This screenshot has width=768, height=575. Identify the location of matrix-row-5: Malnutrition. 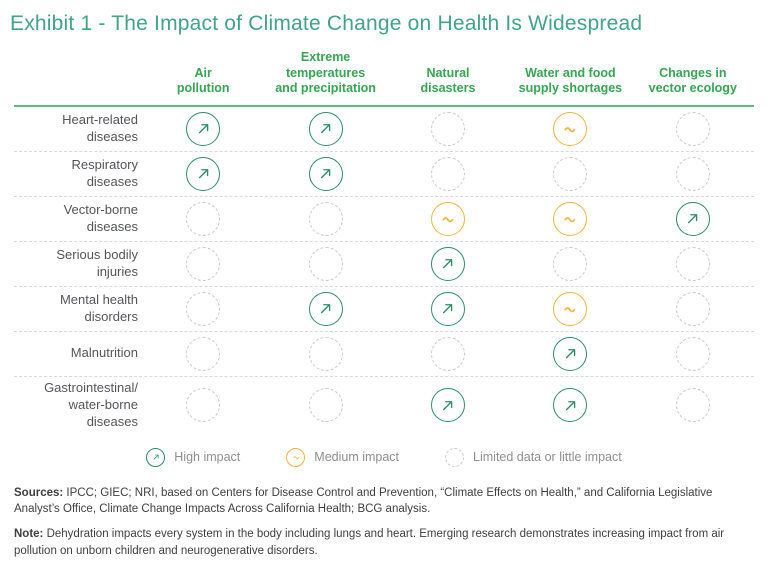
(384, 354).